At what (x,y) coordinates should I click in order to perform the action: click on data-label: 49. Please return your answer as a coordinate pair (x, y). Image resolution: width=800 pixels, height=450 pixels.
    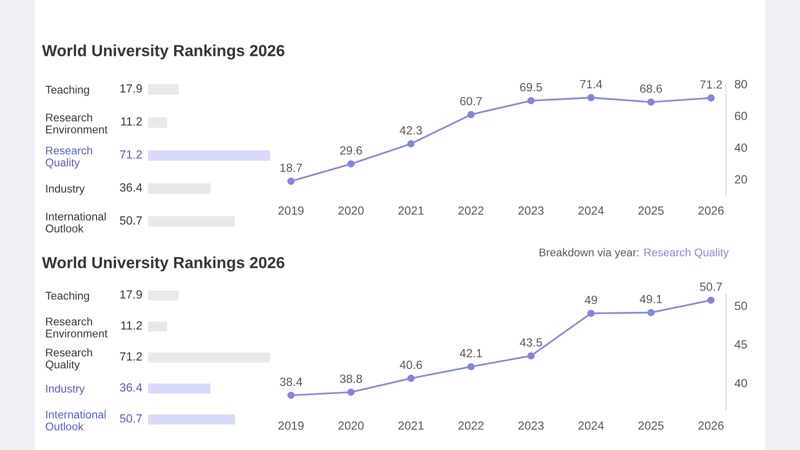
    Looking at the image, I should click on (591, 300).